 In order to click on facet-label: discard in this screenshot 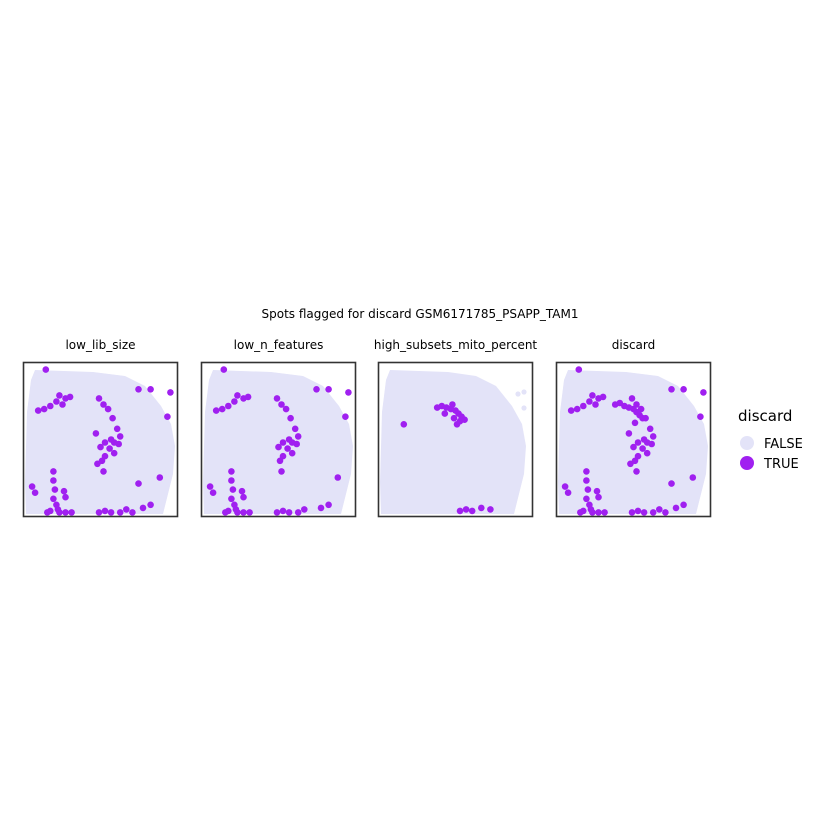, I will do `click(634, 345)`.